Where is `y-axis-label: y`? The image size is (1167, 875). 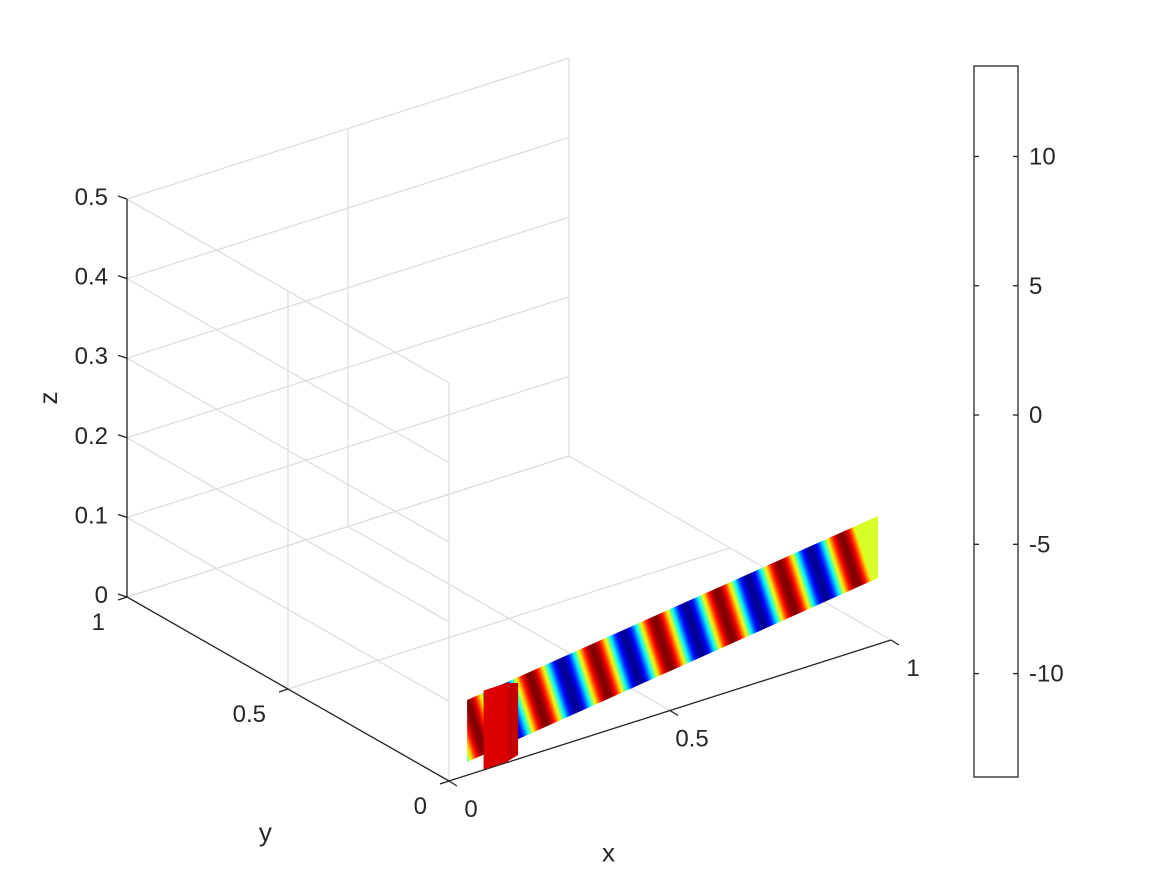 y-axis-label: y is located at coordinates (265, 832).